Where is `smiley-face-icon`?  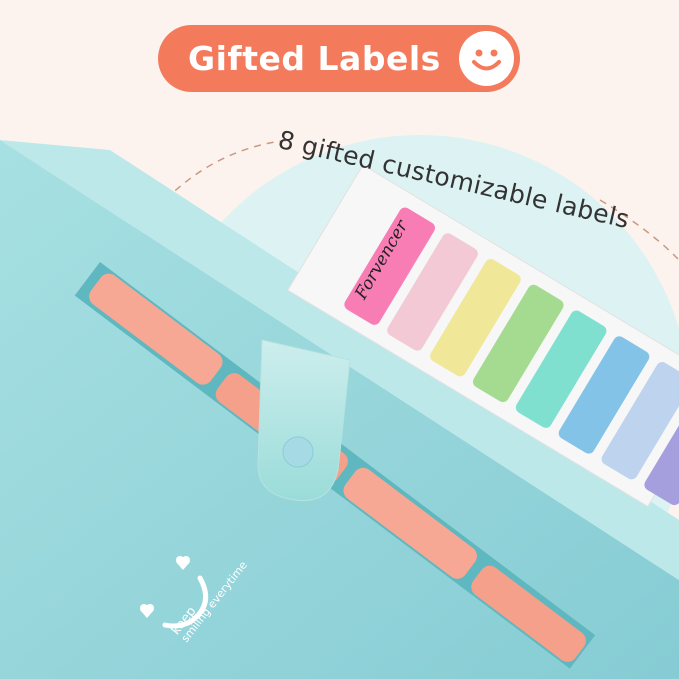 smiley-face-icon is located at coordinates (486, 58).